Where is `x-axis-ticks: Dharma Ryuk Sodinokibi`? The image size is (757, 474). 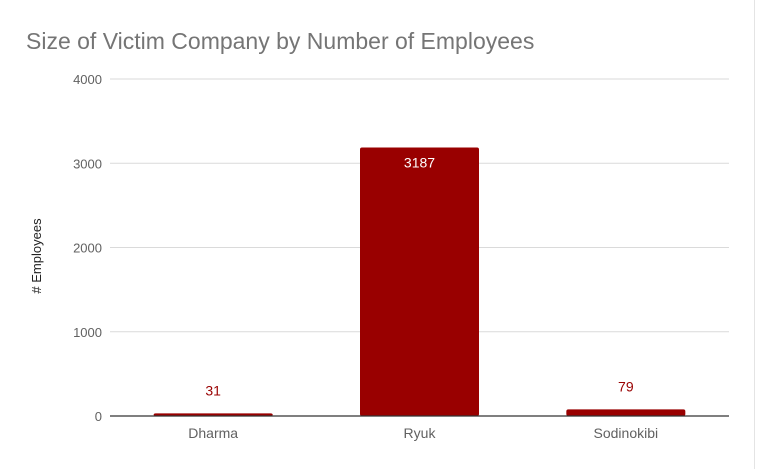 x-axis-ticks: Dharma Ryuk Sodinokibi is located at coordinates (423, 433).